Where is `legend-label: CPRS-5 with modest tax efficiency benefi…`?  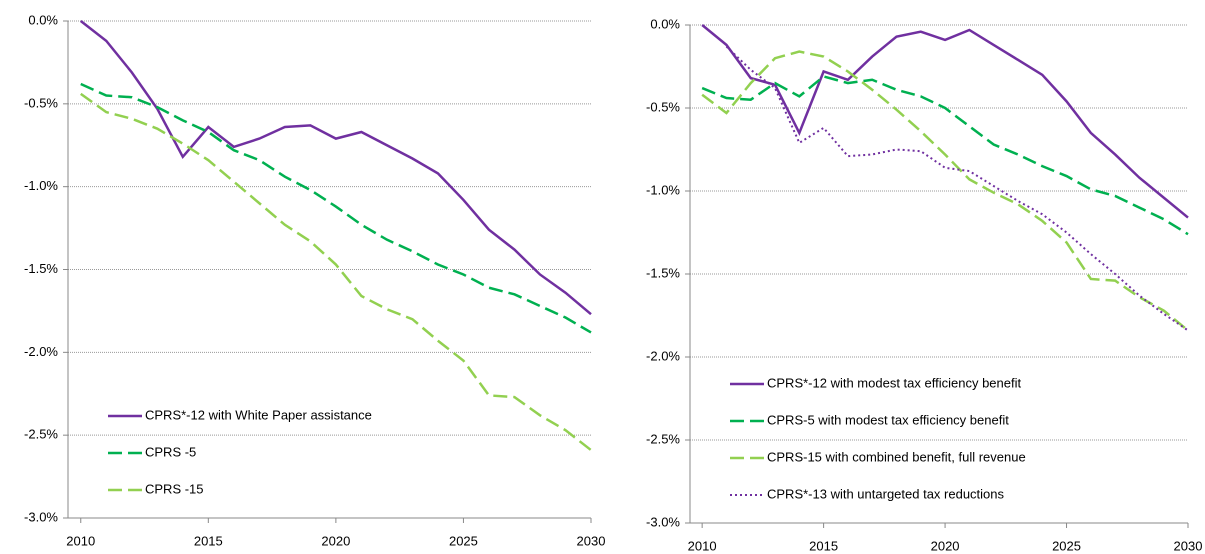 legend-label: CPRS-5 with modest tax efficiency benefi… is located at coordinates (888, 419).